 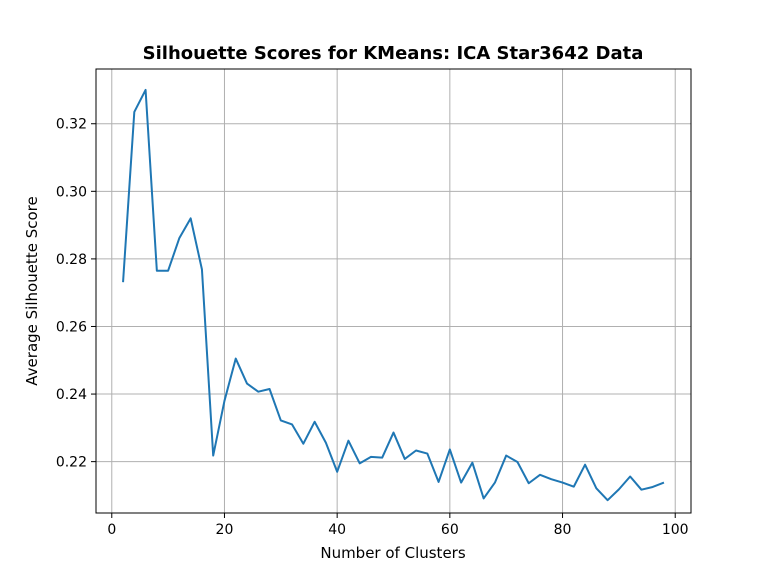 What do you see at coordinates (675, 530) in the screenshot?
I see `x-tick-label: 100` at bounding box center [675, 530].